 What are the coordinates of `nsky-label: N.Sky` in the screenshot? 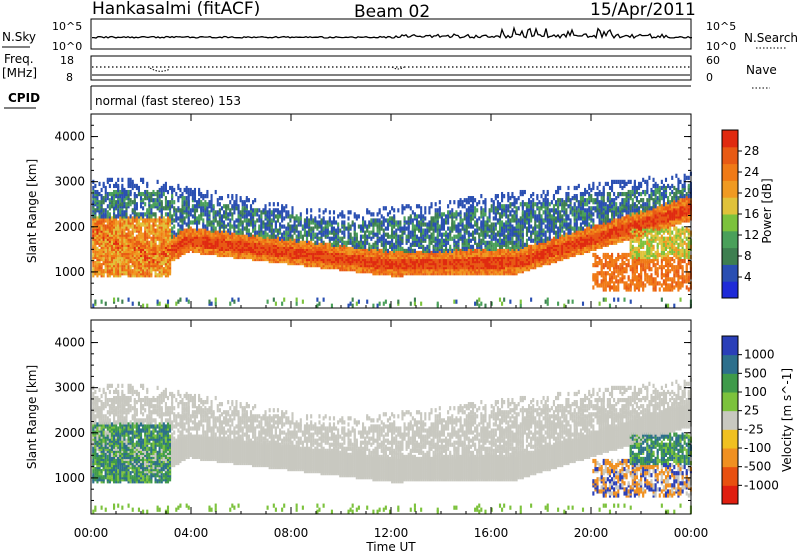 It's located at (19, 37).